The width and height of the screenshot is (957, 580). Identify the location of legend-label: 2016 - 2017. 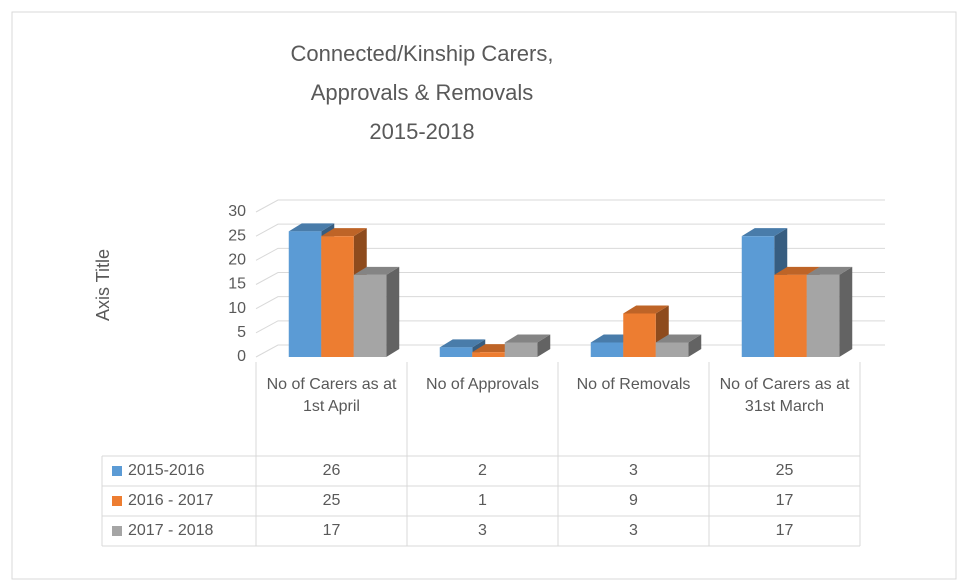
(171, 500).